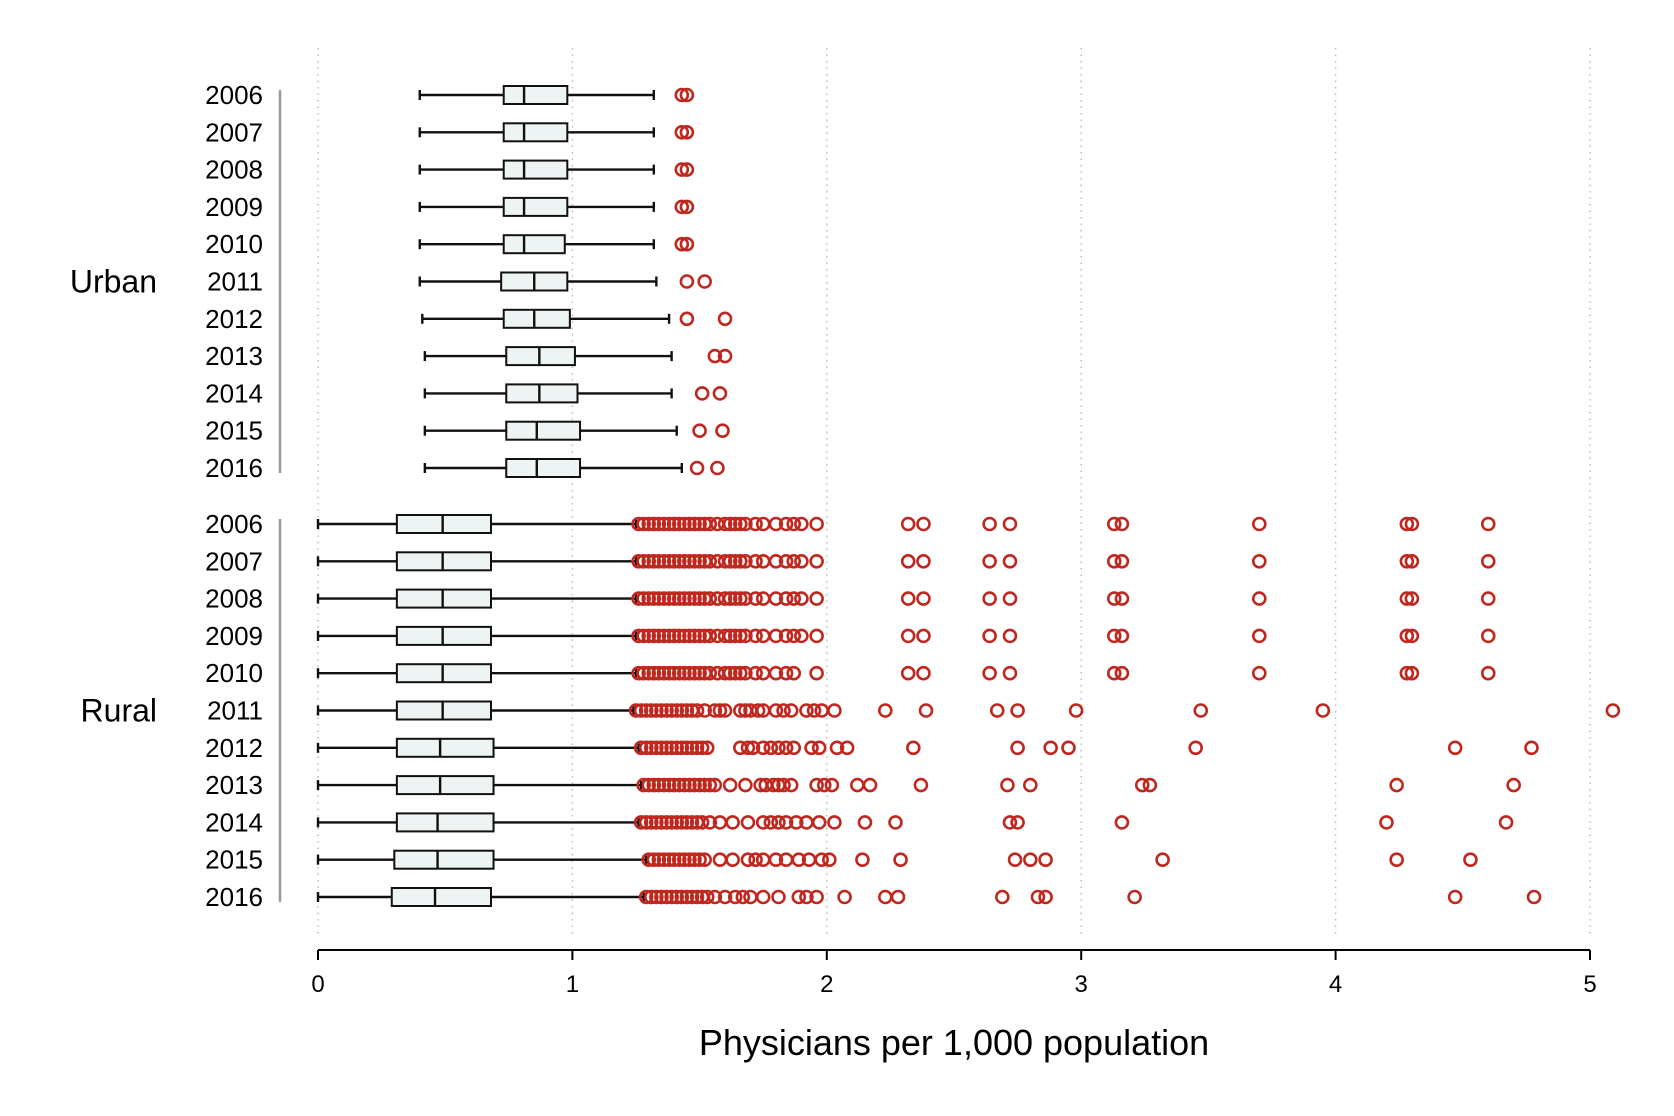  Describe the element at coordinates (1335, 984) in the screenshot. I see `x-tick-label: 4` at that location.